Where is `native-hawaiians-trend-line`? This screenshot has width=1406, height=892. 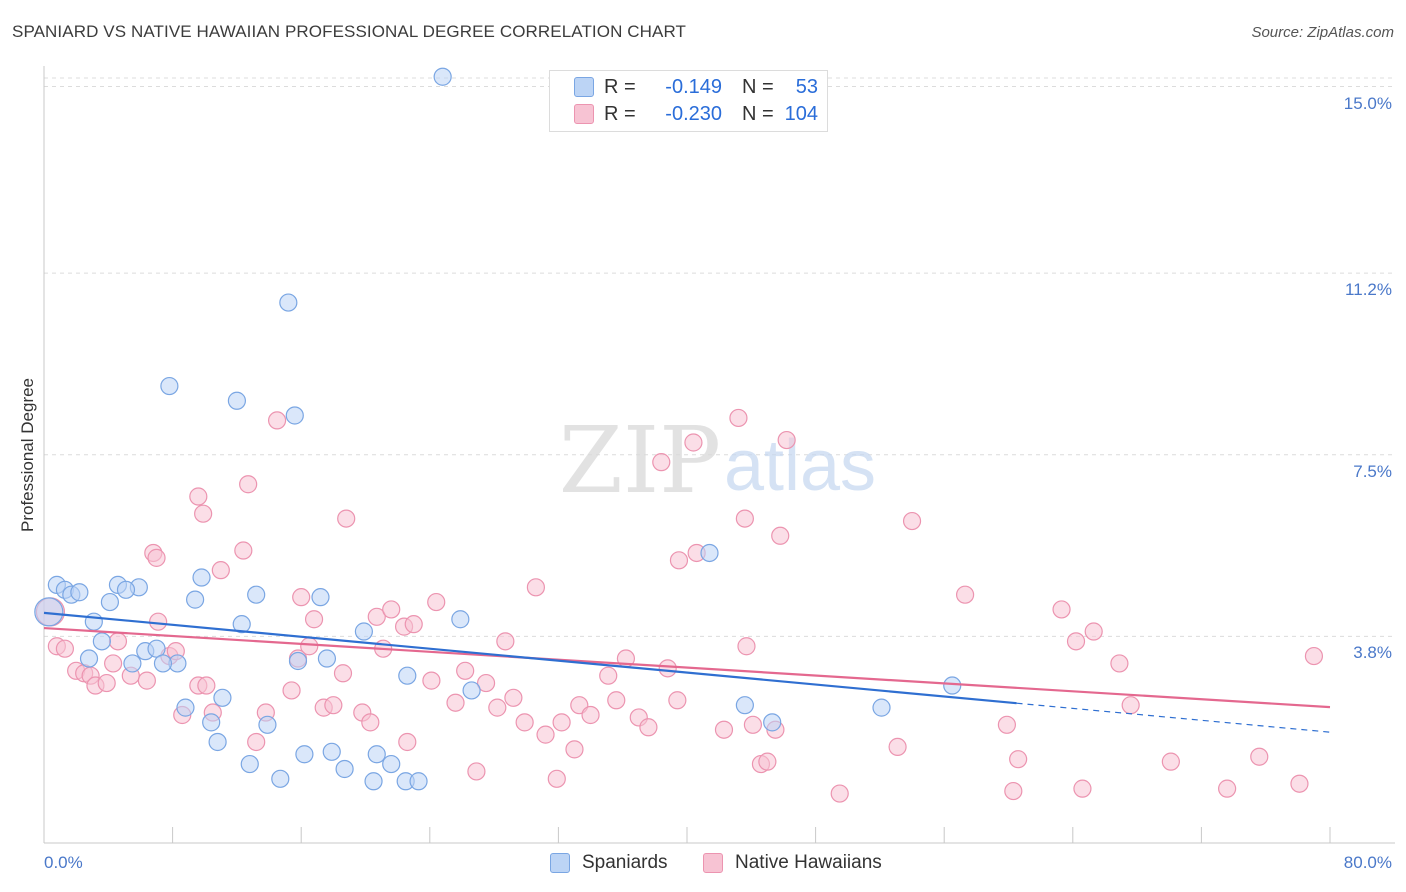
native-hawaiians-trend-line is located at coordinates (687, 667).